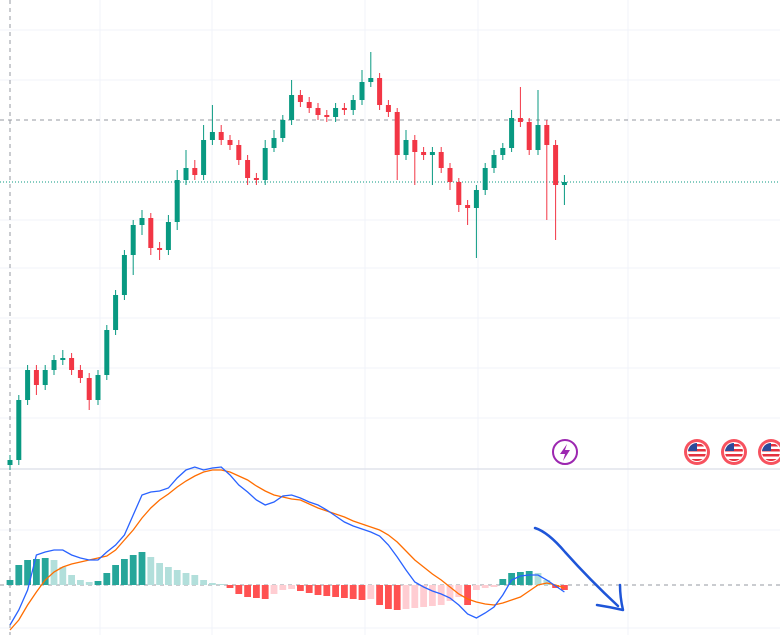 Image resolution: width=780 pixels, height=635 pixels. What do you see at coordinates (565, 452) in the screenshot?
I see `lightning-icon` at bounding box center [565, 452].